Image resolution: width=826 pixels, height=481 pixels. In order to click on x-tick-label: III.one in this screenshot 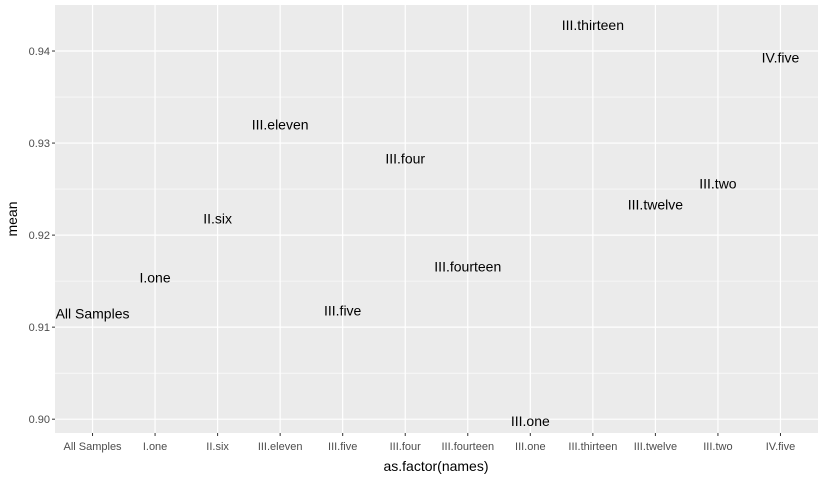, I will do `click(530, 447)`.